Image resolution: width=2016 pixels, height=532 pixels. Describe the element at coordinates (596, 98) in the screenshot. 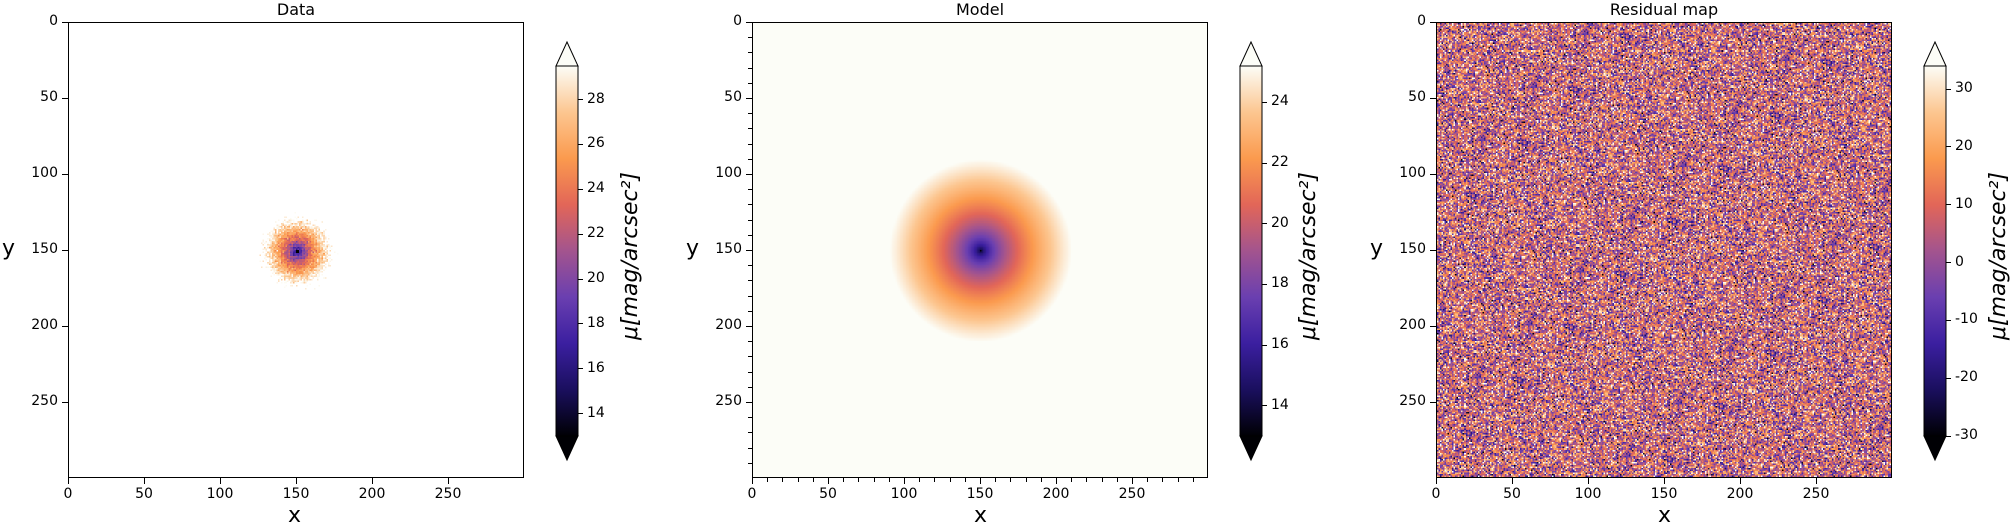

I see `colorbar-tick-label: 28` at that location.